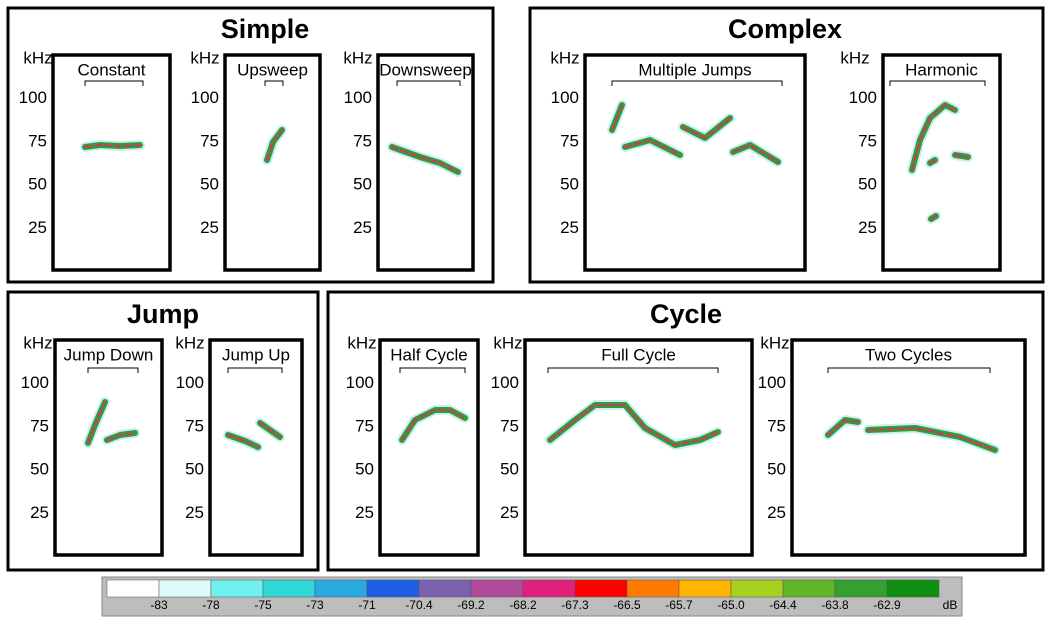  What do you see at coordinates (265, 29) in the screenshot?
I see `group-title: Simple` at bounding box center [265, 29].